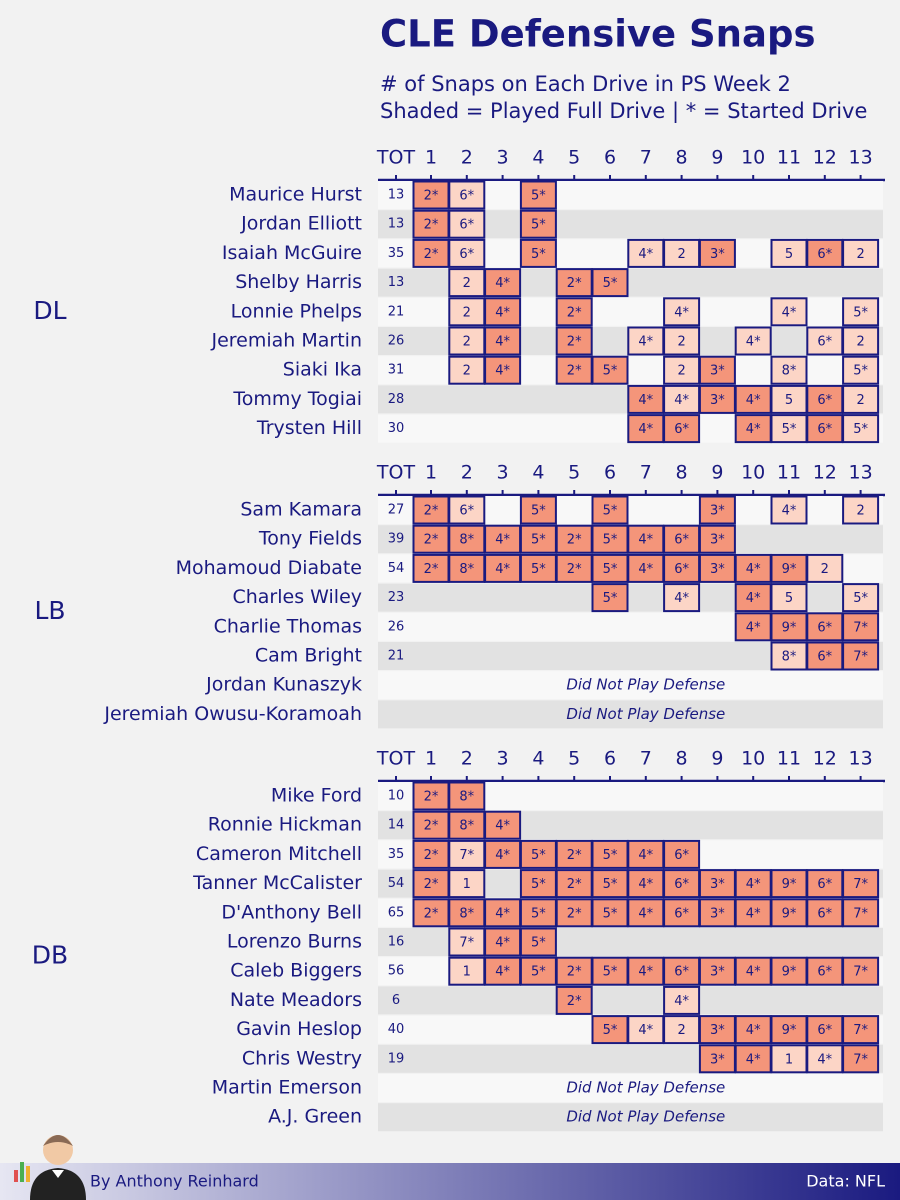 The image size is (900, 1200). Describe the element at coordinates (315, 1117) in the screenshot. I see `player-name: A.J. Green` at that location.